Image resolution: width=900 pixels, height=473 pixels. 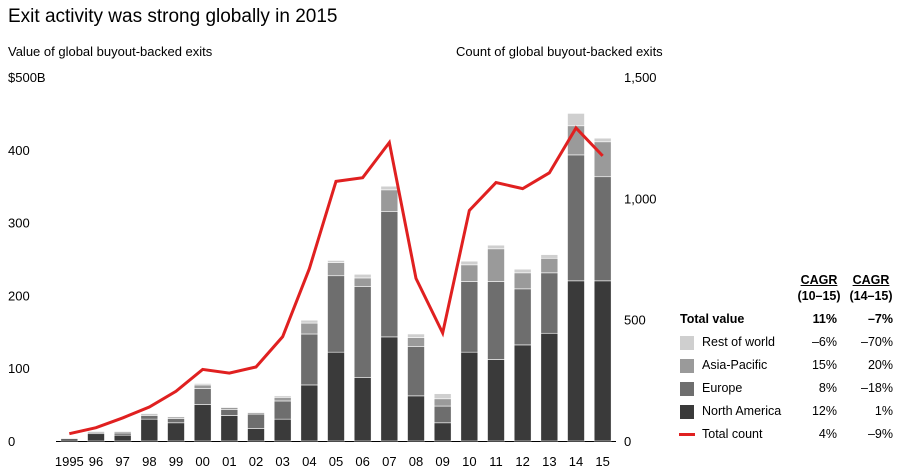 What do you see at coordinates (687, 366) in the screenshot?
I see `asia-pacific-swatch` at bounding box center [687, 366].